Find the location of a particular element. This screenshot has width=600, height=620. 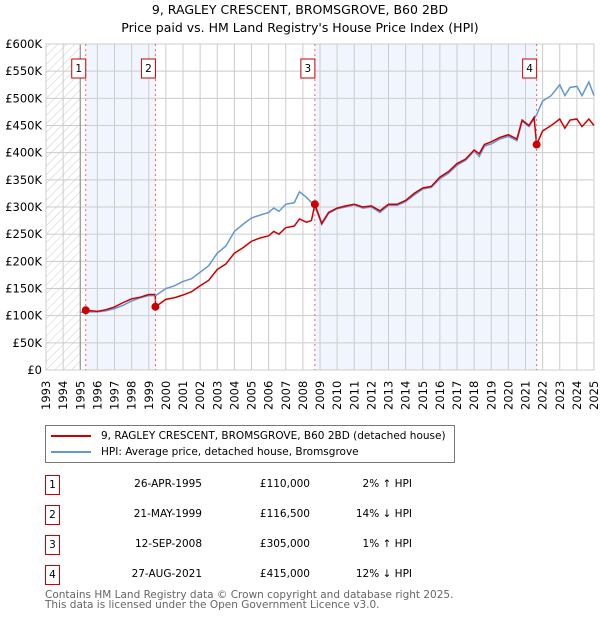

transaction-hpi-diff: 14% ↓ HPI is located at coordinates (383, 514).